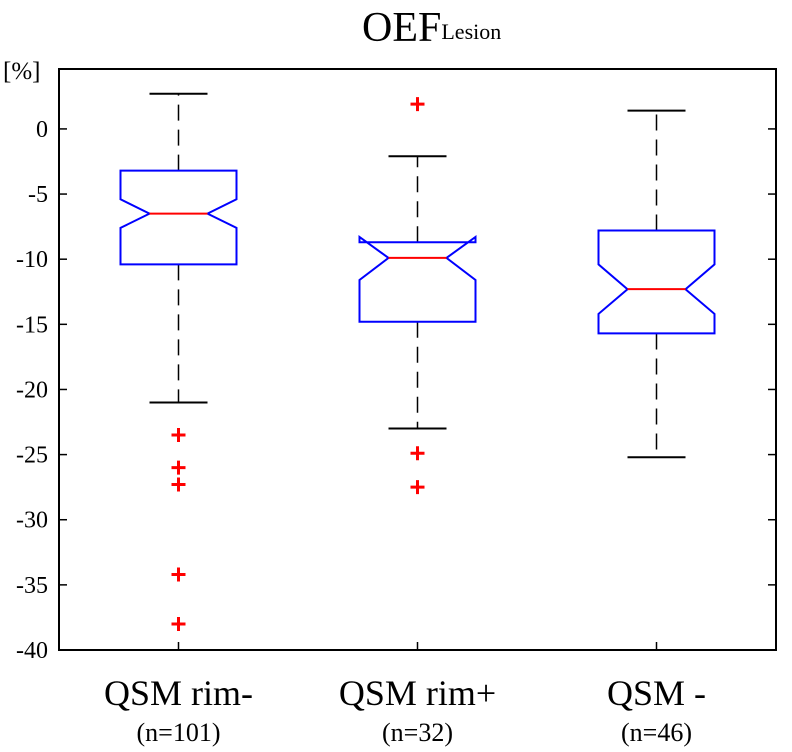  What do you see at coordinates (417, 693) in the screenshot?
I see `x-category-label: QSM rim+` at bounding box center [417, 693].